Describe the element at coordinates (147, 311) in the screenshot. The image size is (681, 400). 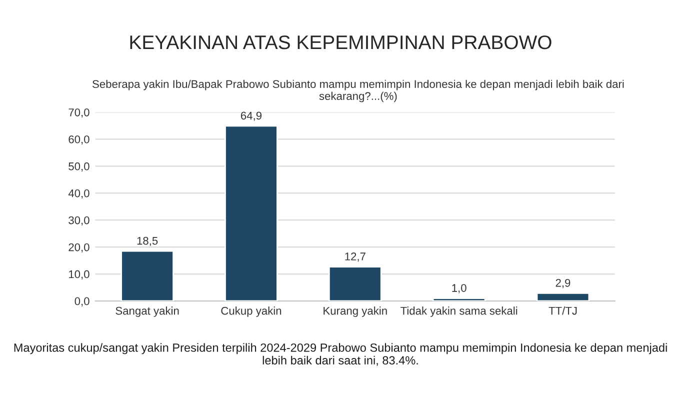
I see `x-tick-label: Sangat yakin` at that location.